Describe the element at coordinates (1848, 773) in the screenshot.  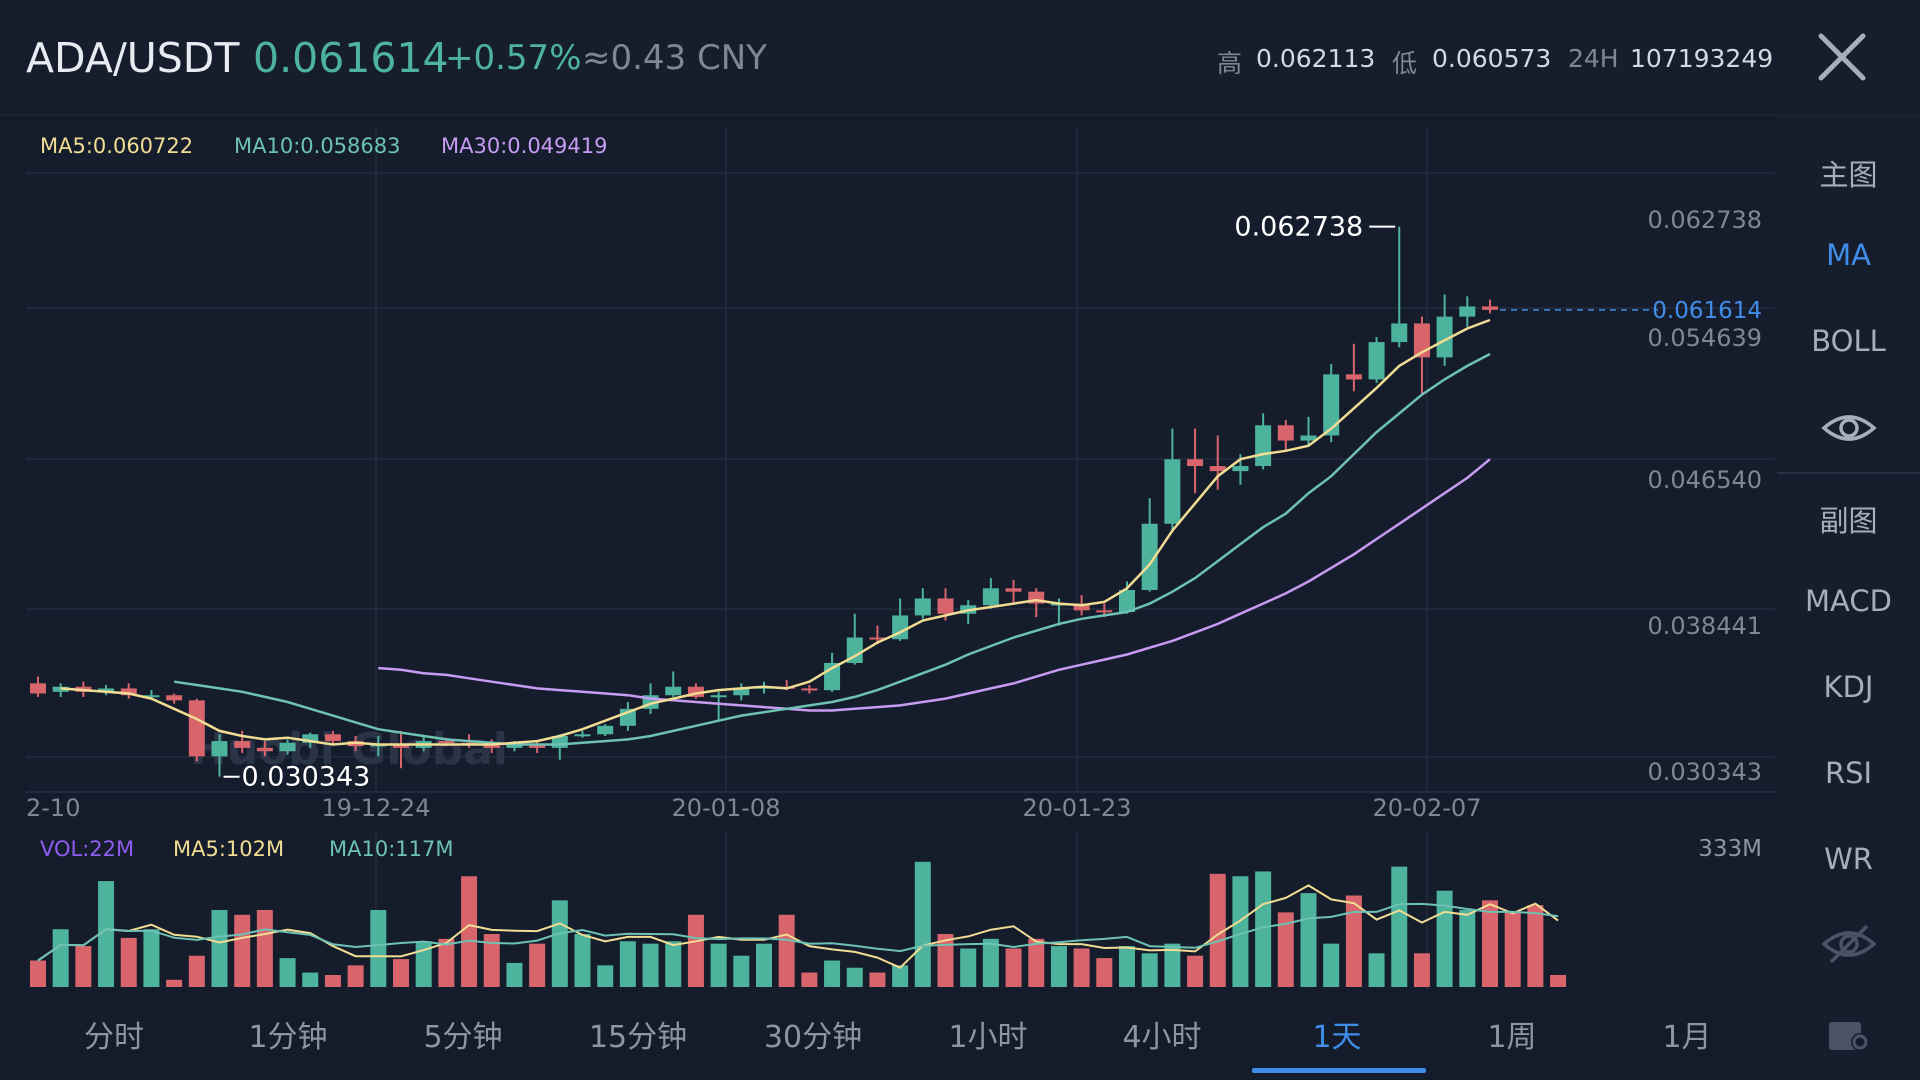
I see `indicator-rsi: RSI` at that location.